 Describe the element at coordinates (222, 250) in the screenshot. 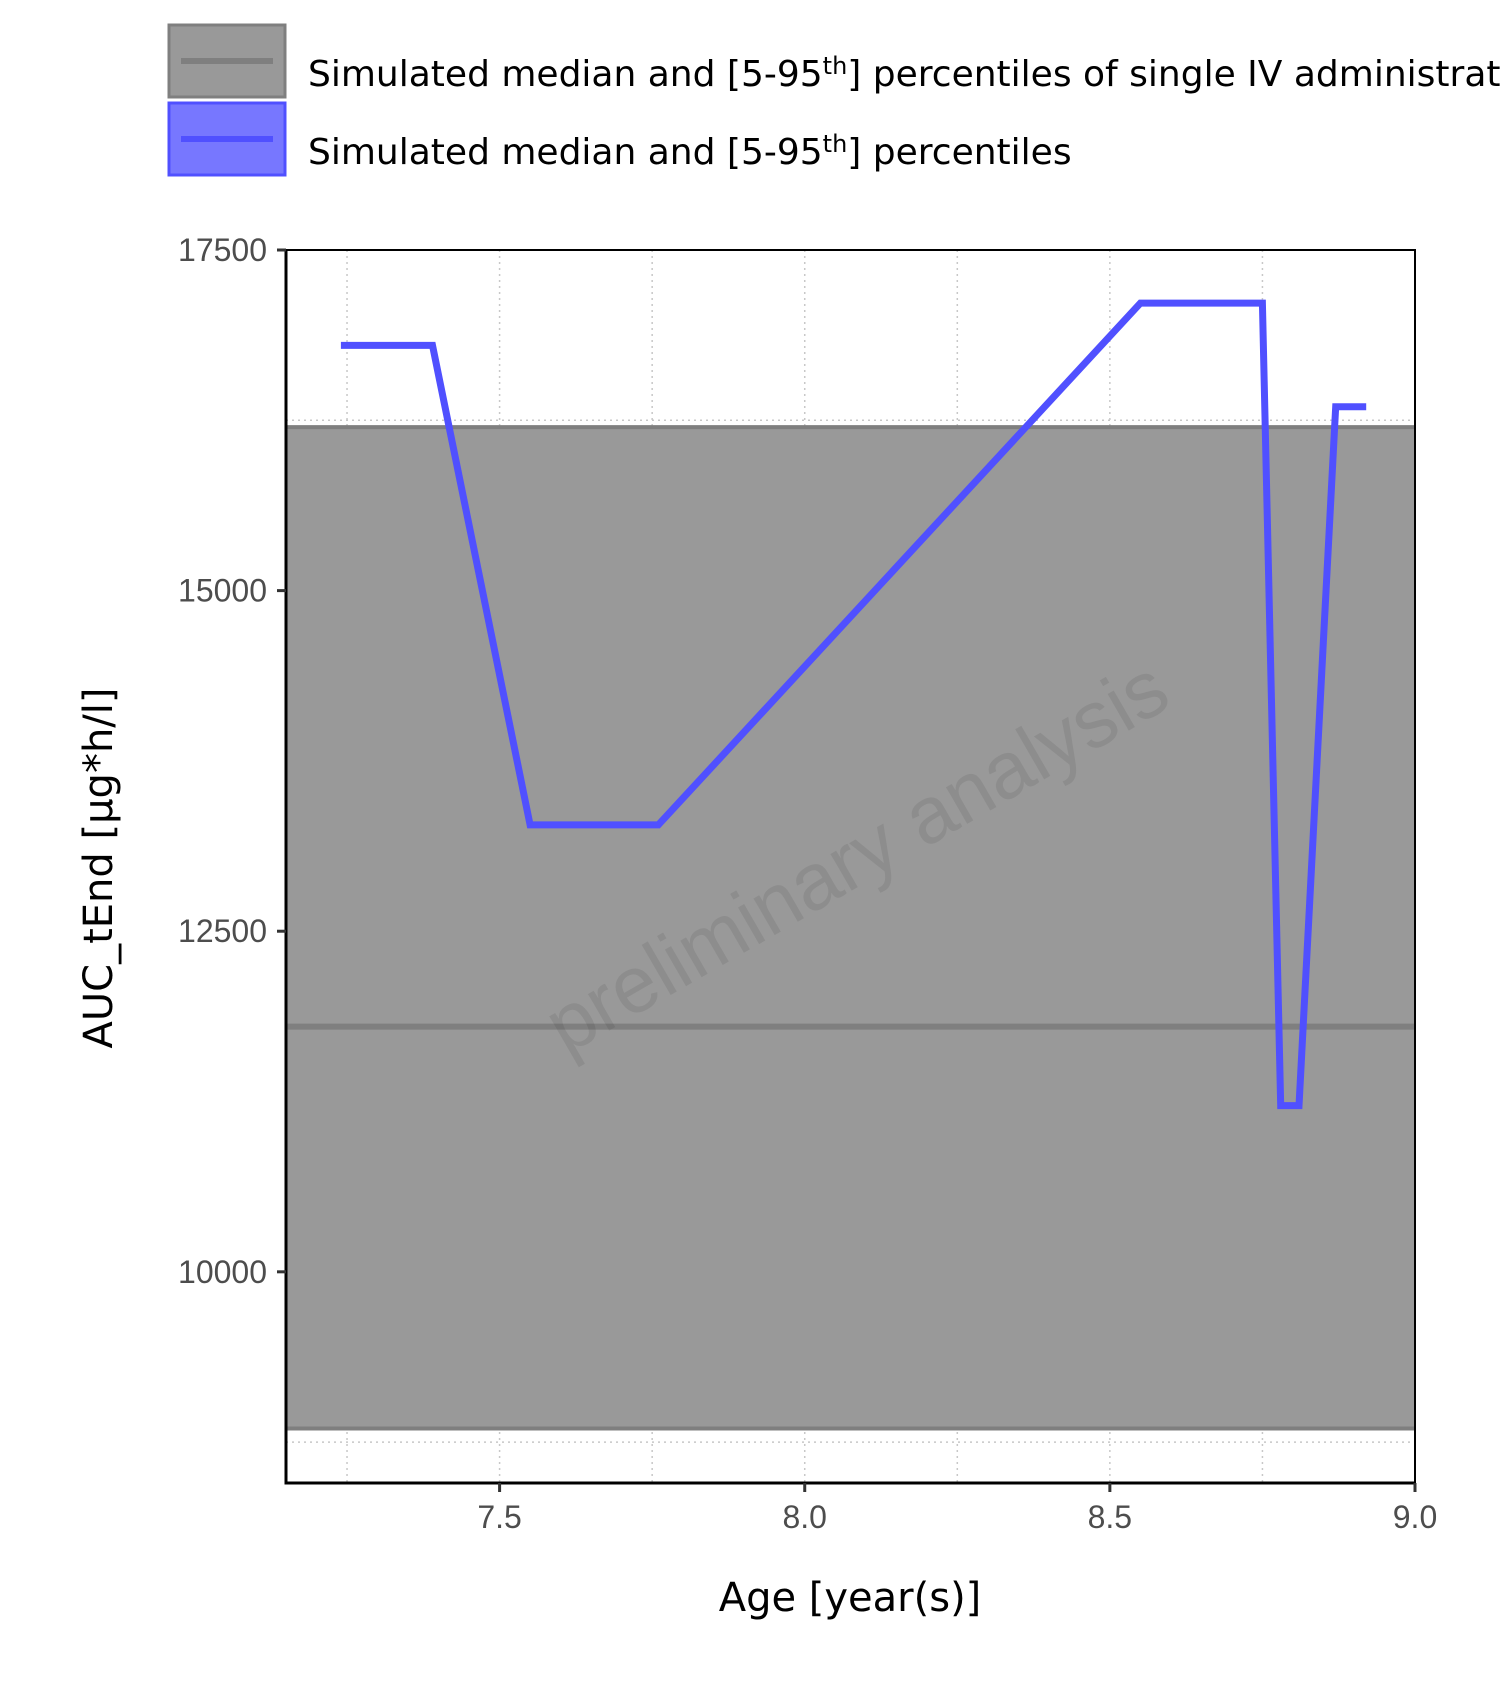

I see `y-tick-label: 17500` at that location.